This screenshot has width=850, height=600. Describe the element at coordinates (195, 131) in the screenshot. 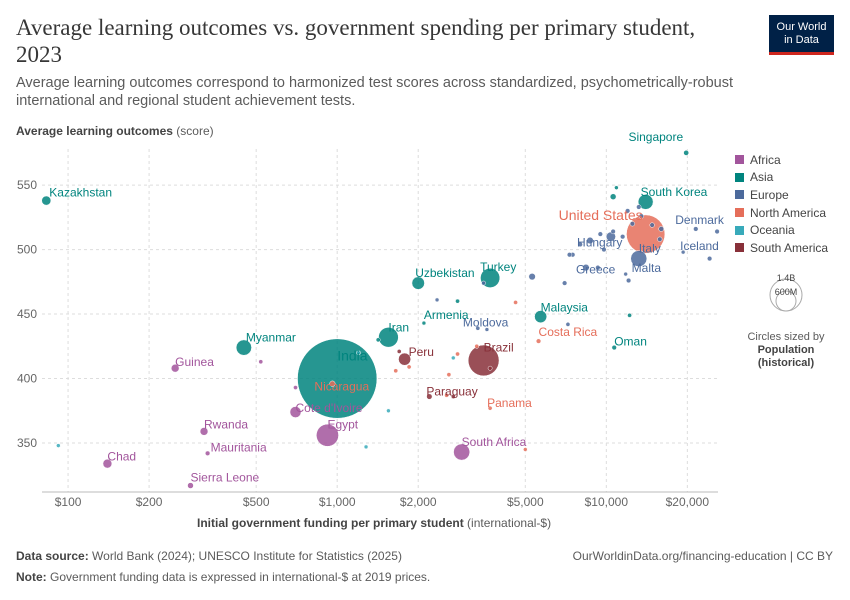

I see `y-axis-unit: (score)` at that location.